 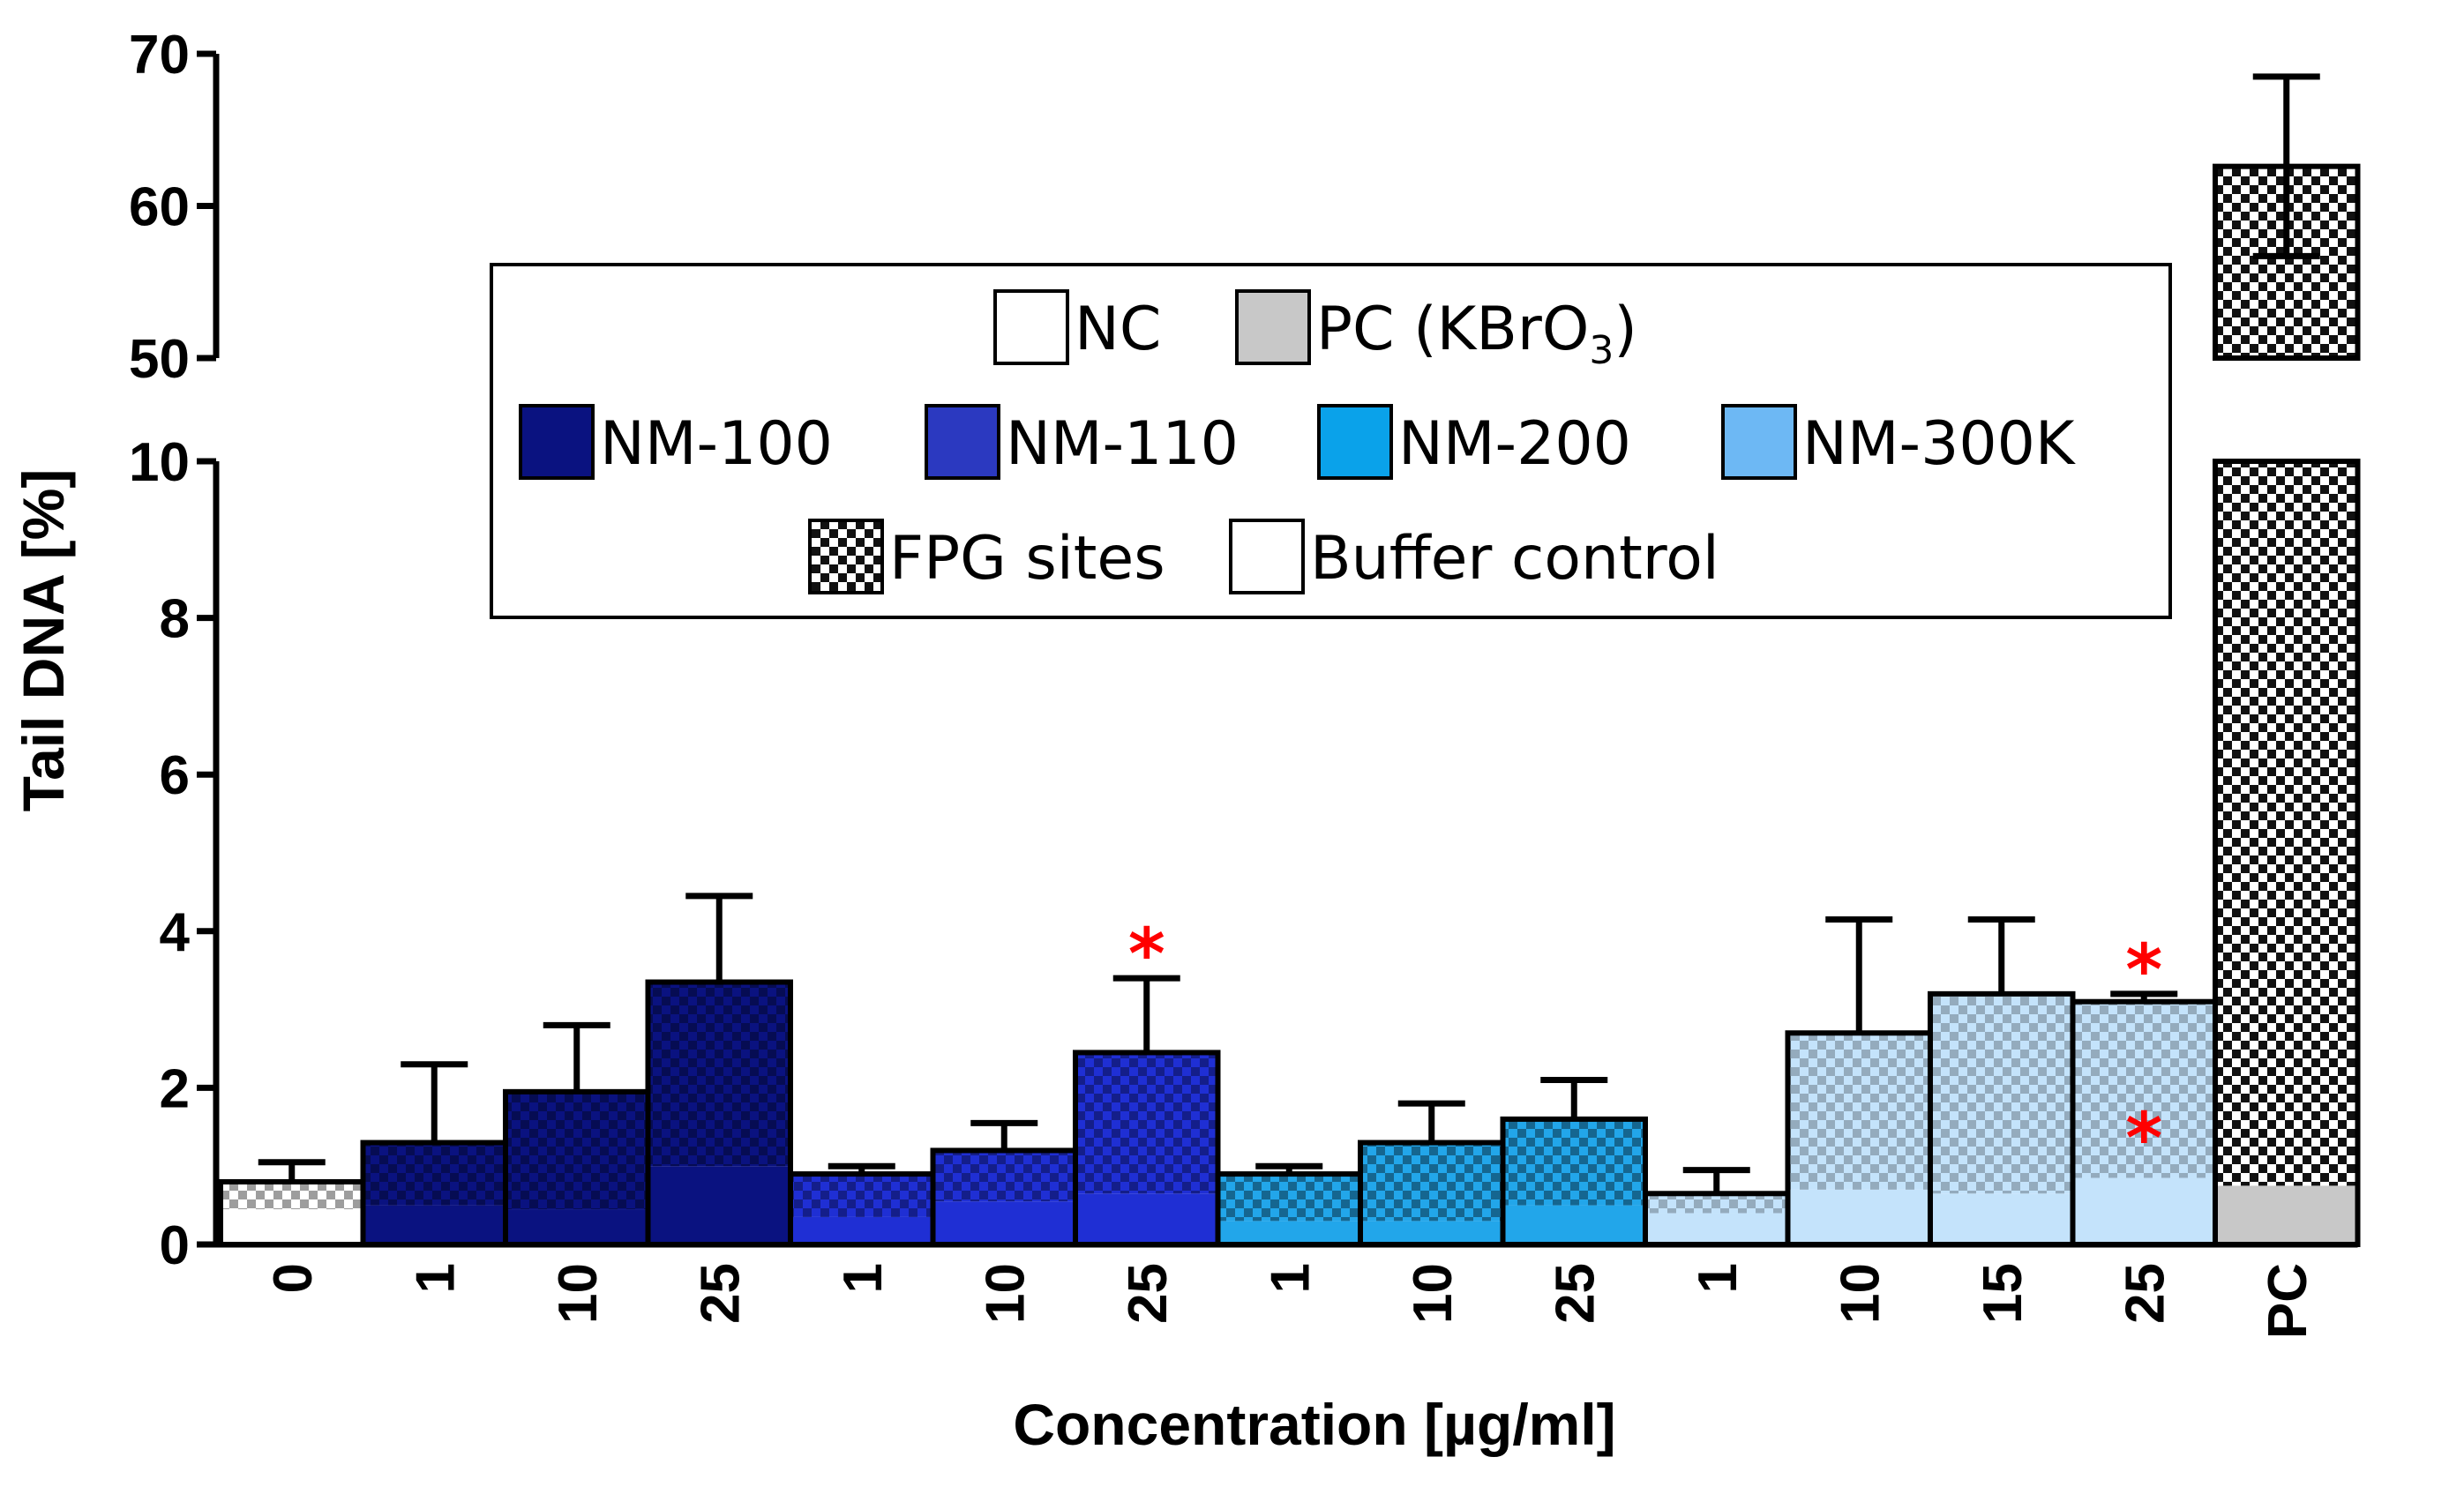 What do you see at coordinates (2003, 1293) in the screenshot?
I see `x-tick-label: 15` at bounding box center [2003, 1293].